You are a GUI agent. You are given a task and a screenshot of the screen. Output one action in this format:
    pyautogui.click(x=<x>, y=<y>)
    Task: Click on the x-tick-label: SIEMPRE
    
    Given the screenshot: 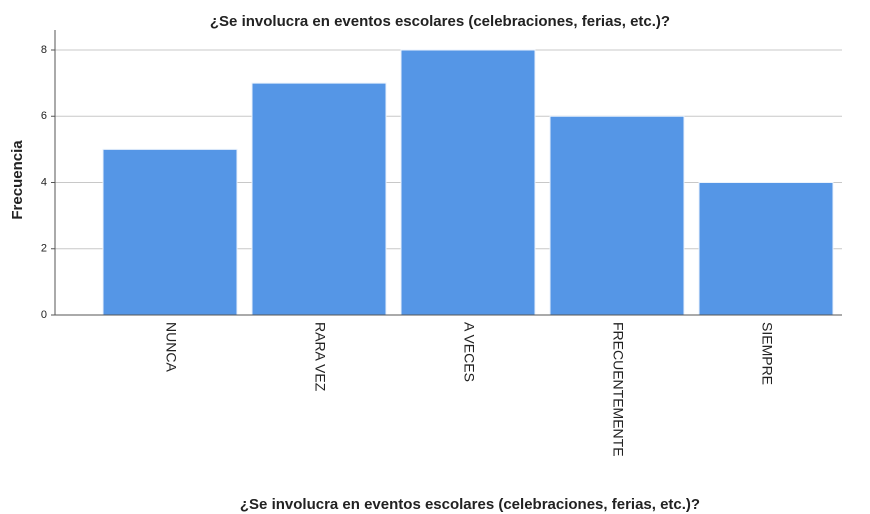 What is the action you would take?
    pyautogui.click(x=767, y=353)
    